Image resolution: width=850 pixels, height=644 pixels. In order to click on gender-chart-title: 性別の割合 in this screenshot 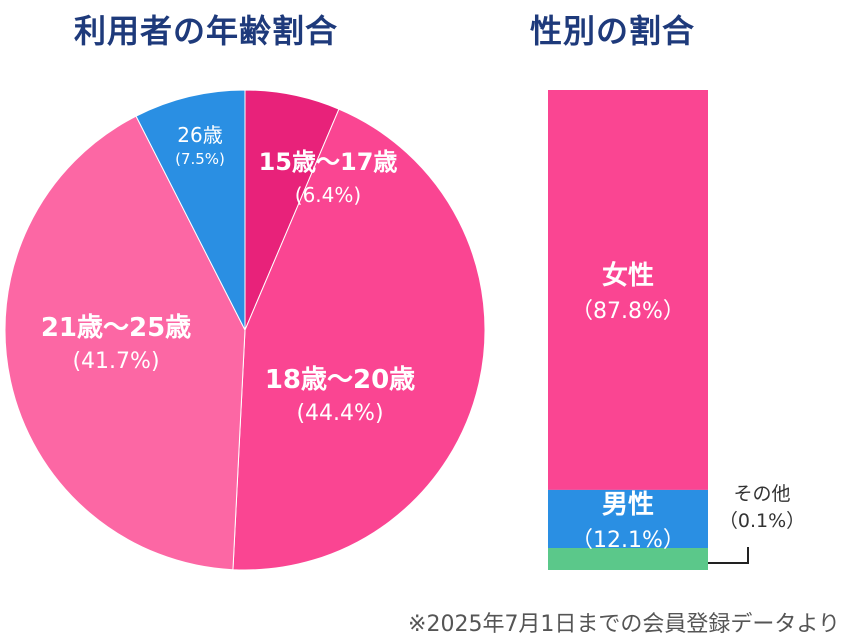, I will do `click(613, 31)`.